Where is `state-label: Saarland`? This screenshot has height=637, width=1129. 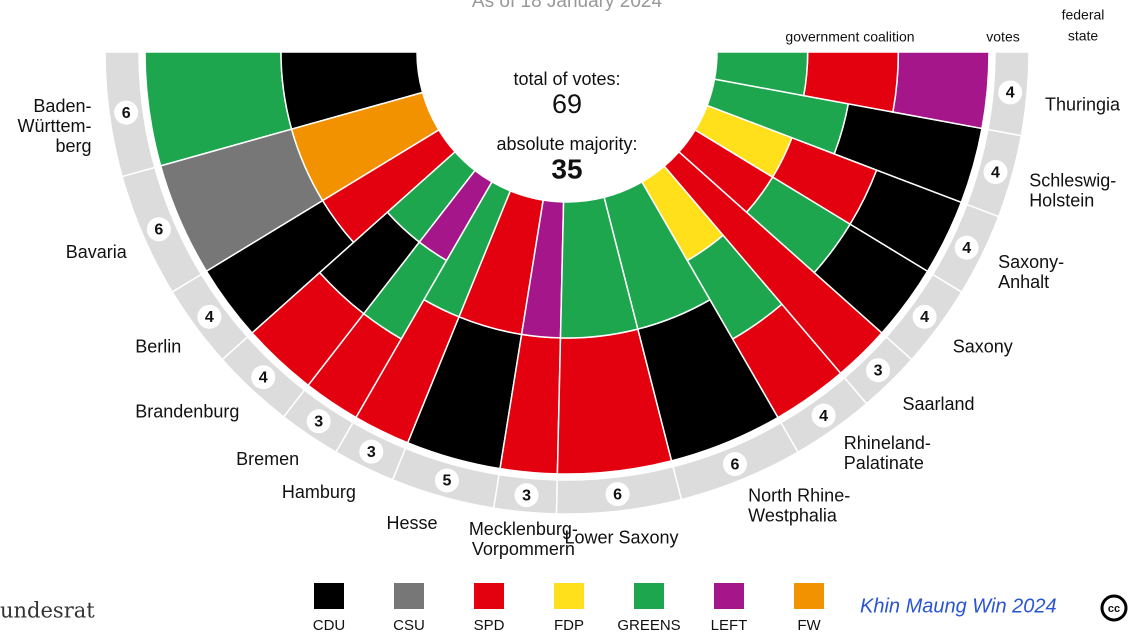 state-label: Saarland is located at coordinates (939, 404).